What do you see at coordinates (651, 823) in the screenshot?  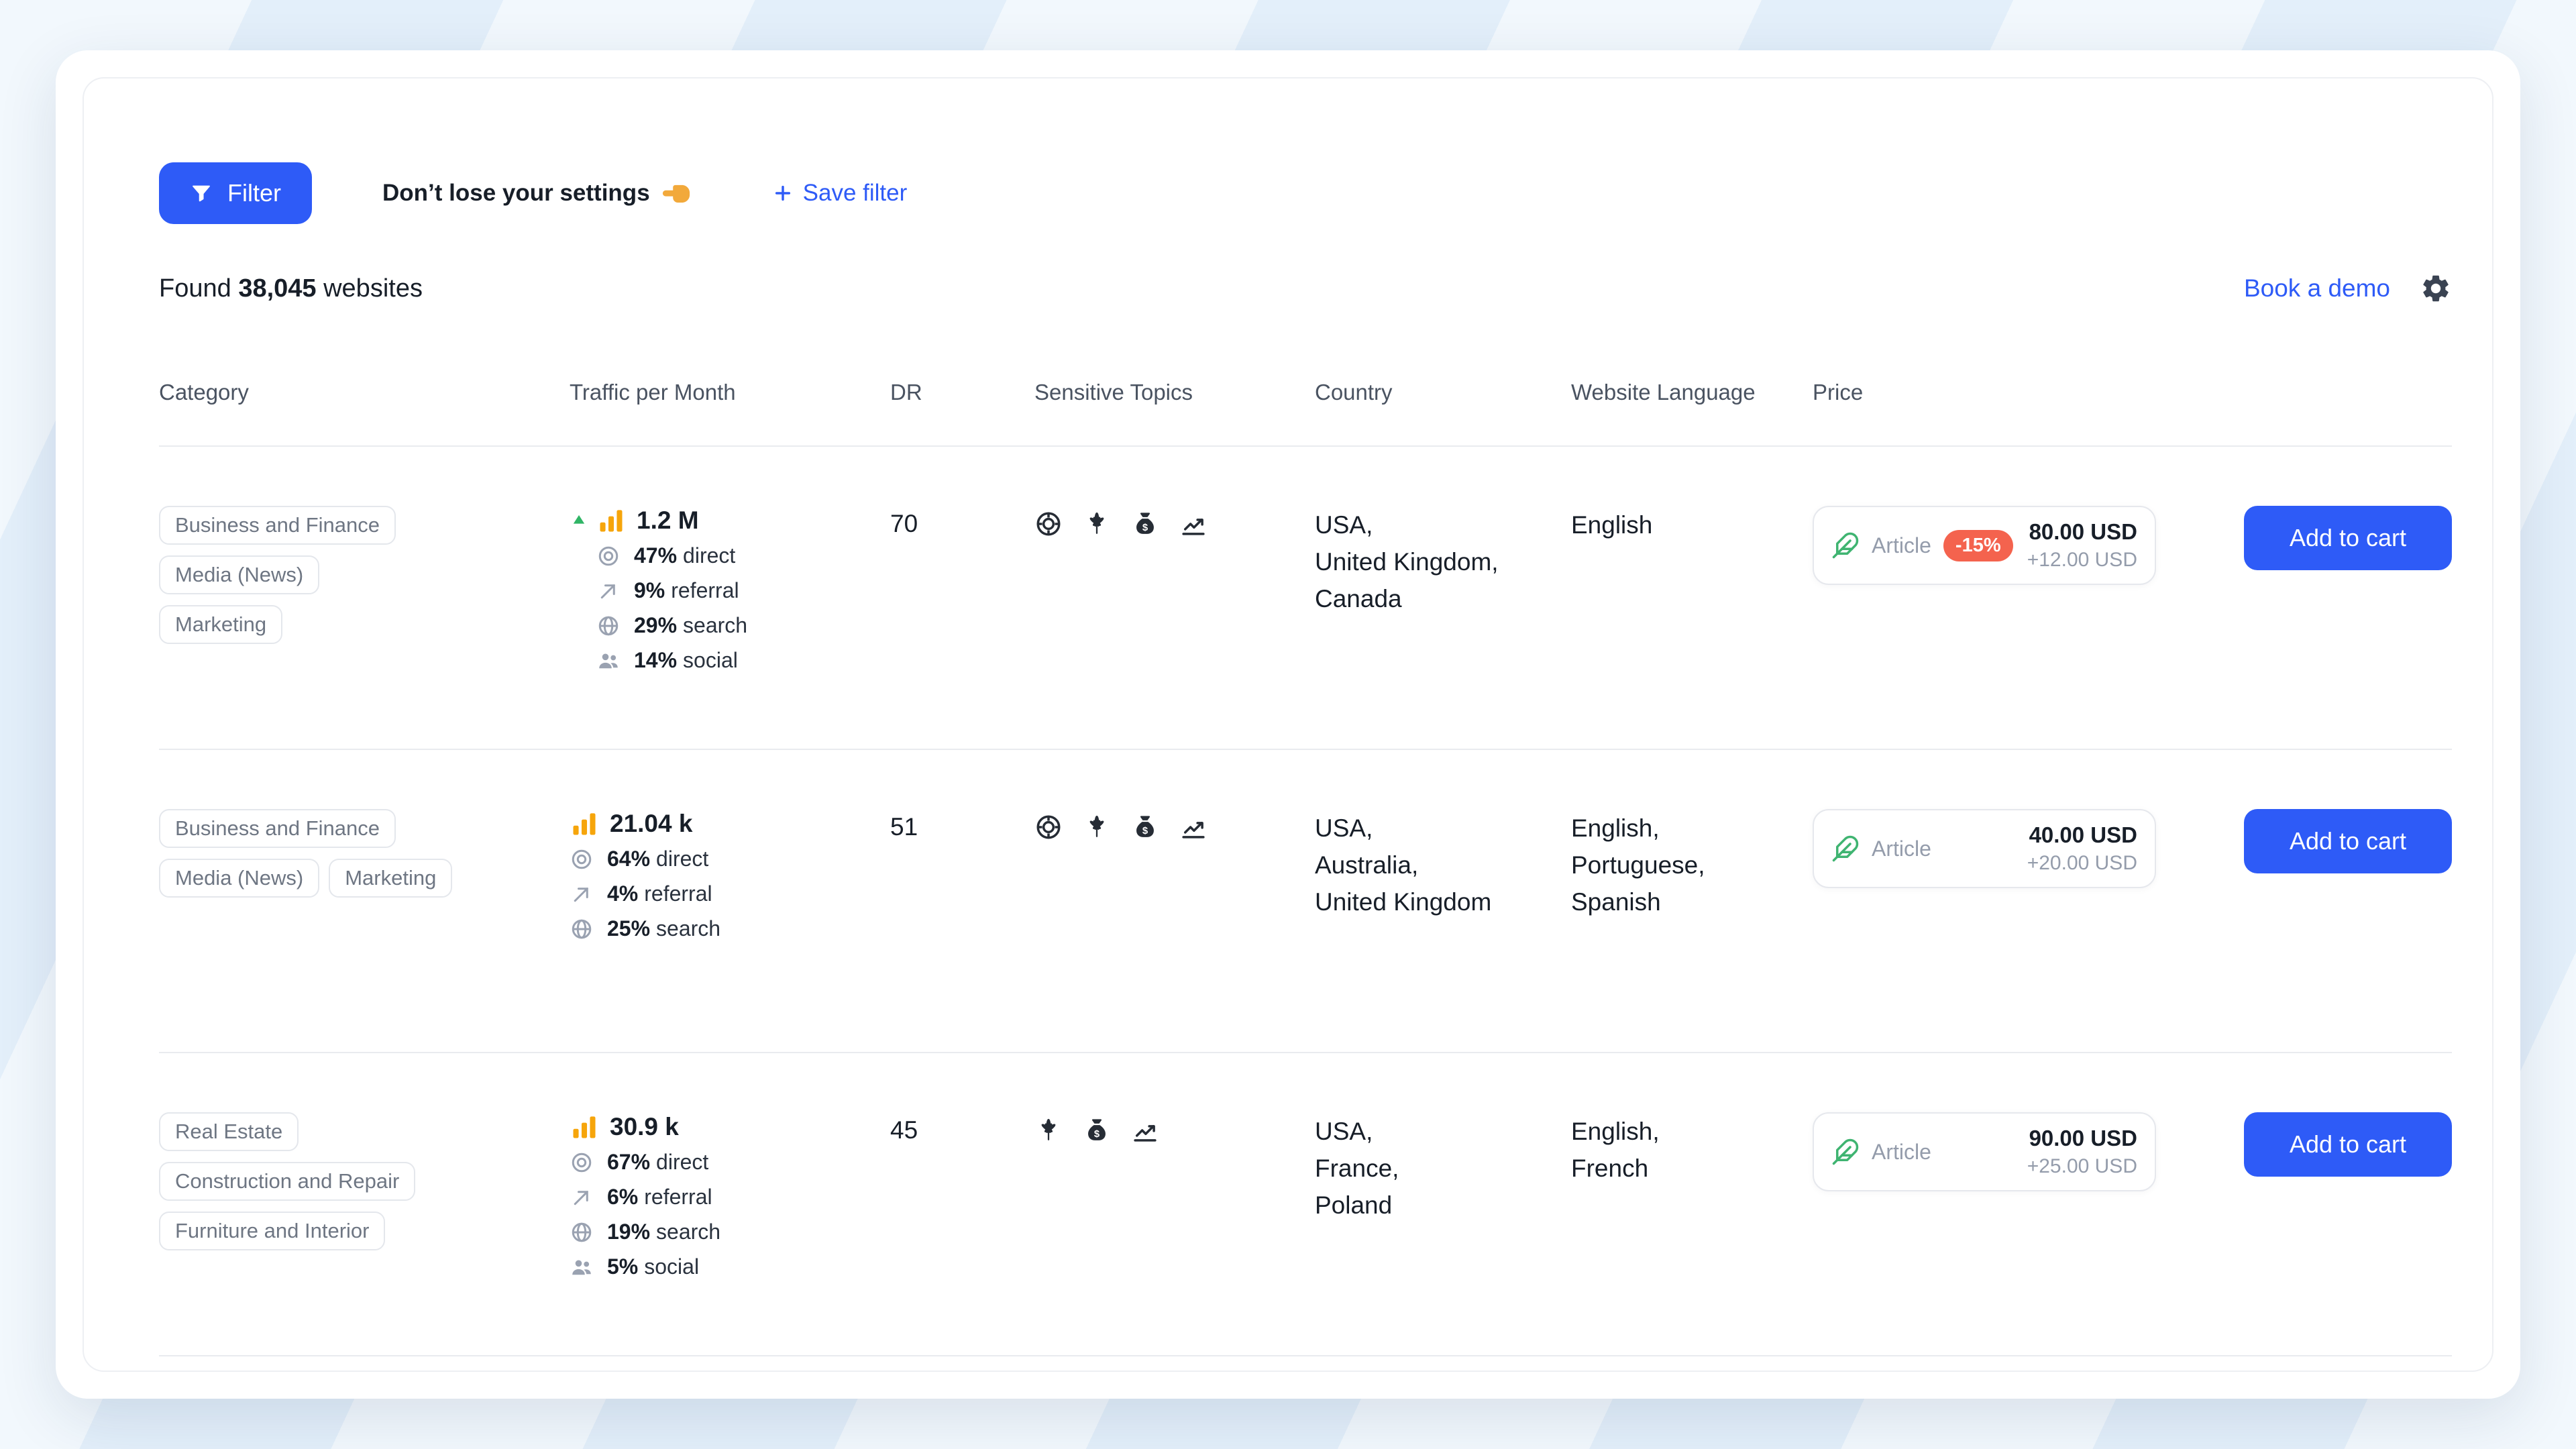 I see `traffic-total: 21.04 k` at bounding box center [651, 823].